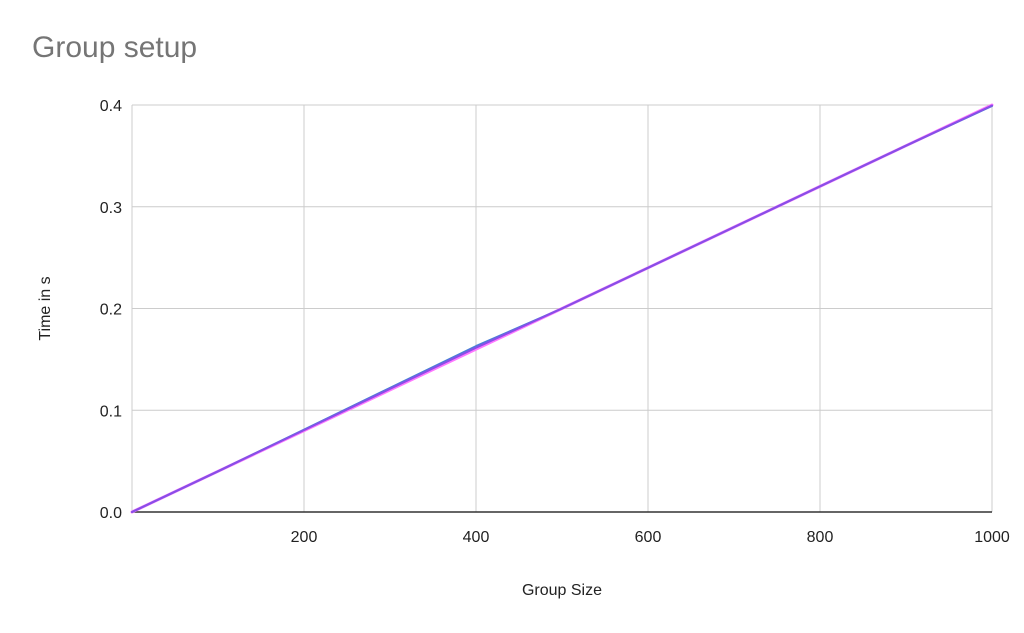  What do you see at coordinates (476, 537) in the screenshot?
I see `x-tick-label: 400` at bounding box center [476, 537].